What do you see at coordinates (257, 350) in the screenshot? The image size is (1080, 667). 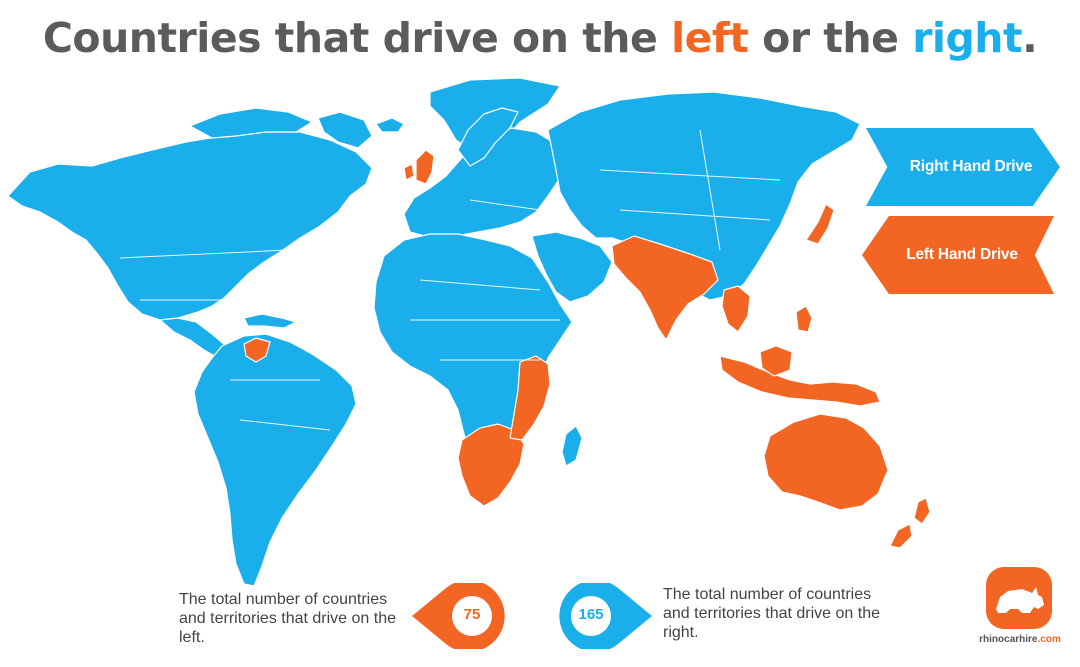 I see `region-guianas` at bounding box center [257, 350].